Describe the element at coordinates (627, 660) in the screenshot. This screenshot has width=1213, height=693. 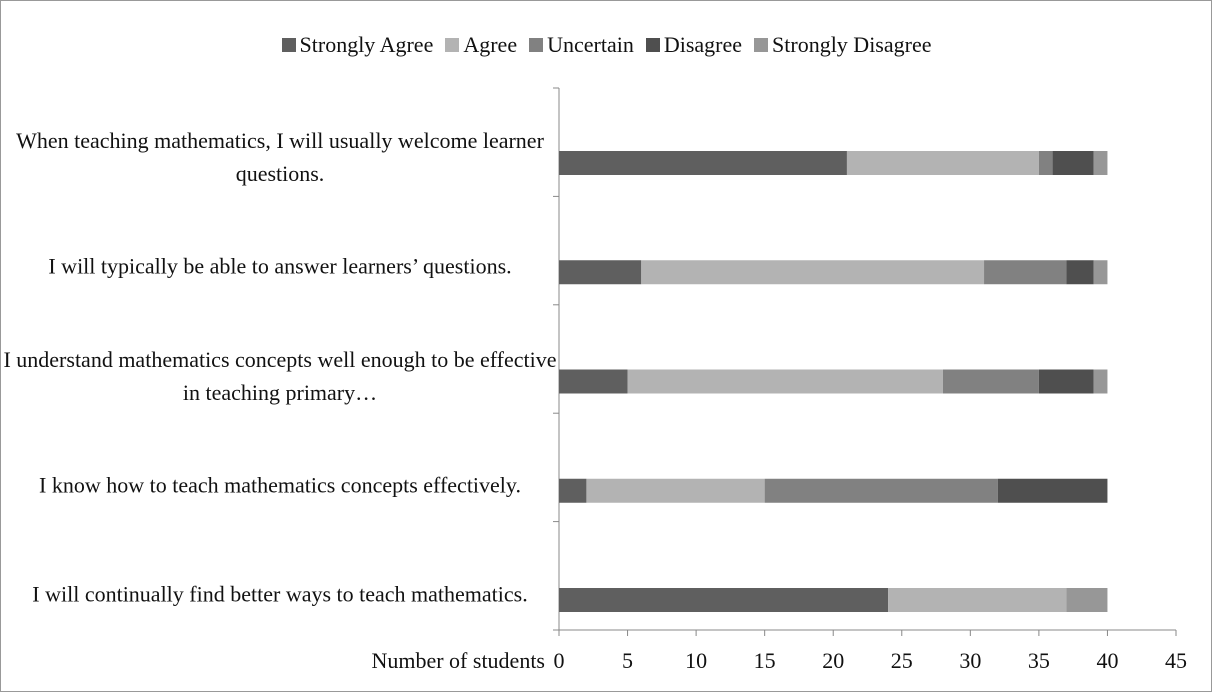
I see `x-tick-label: 5` at that location.